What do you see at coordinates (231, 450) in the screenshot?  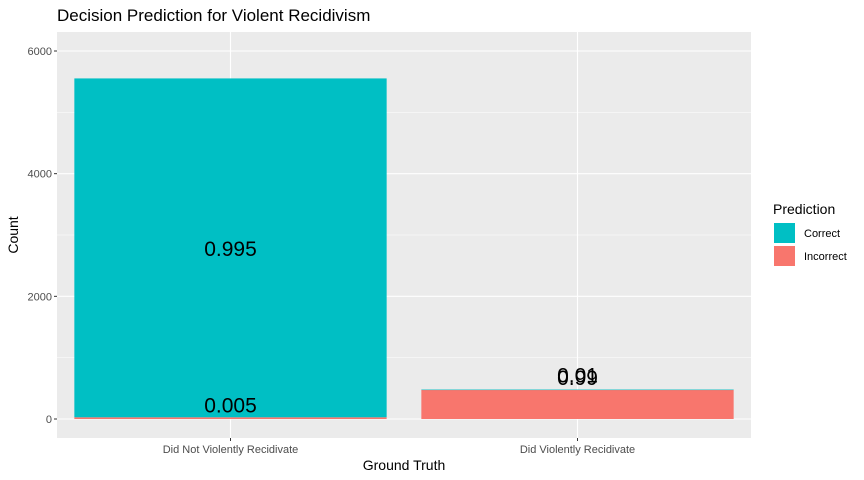 I see `x-tick-label: Did Not Violently Recidivate` at bounding box center [231, 450].